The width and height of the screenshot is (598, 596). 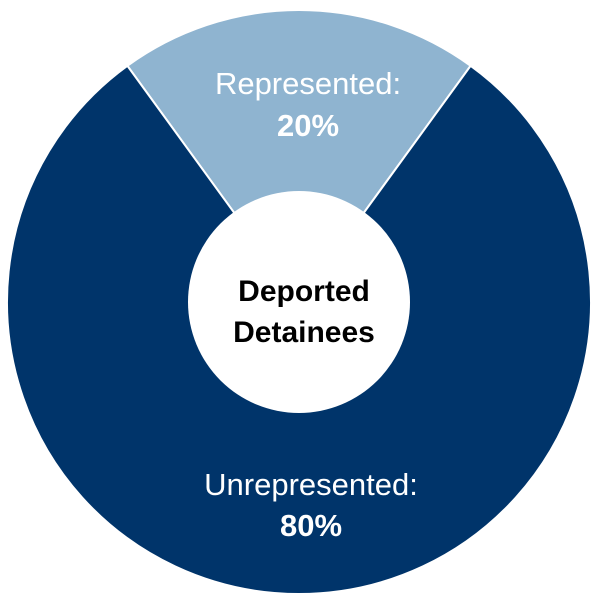 I want to click on slice-label-represented: Represented:, so click(x=308, y=83).